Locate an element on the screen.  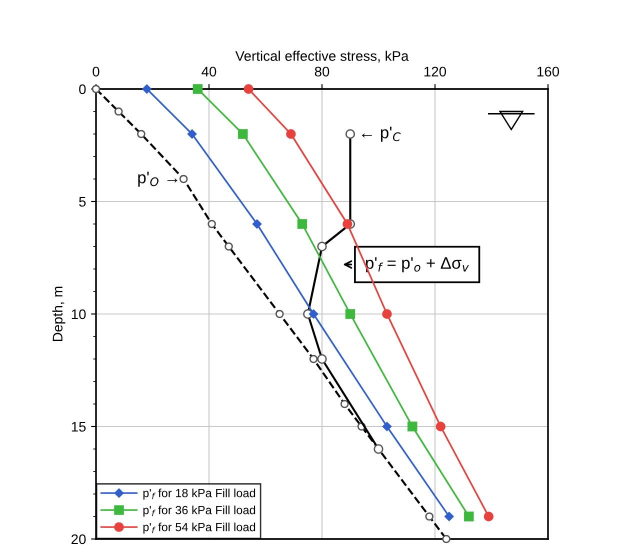
y-tick-label: 0 is located at coordinates (82, 89).